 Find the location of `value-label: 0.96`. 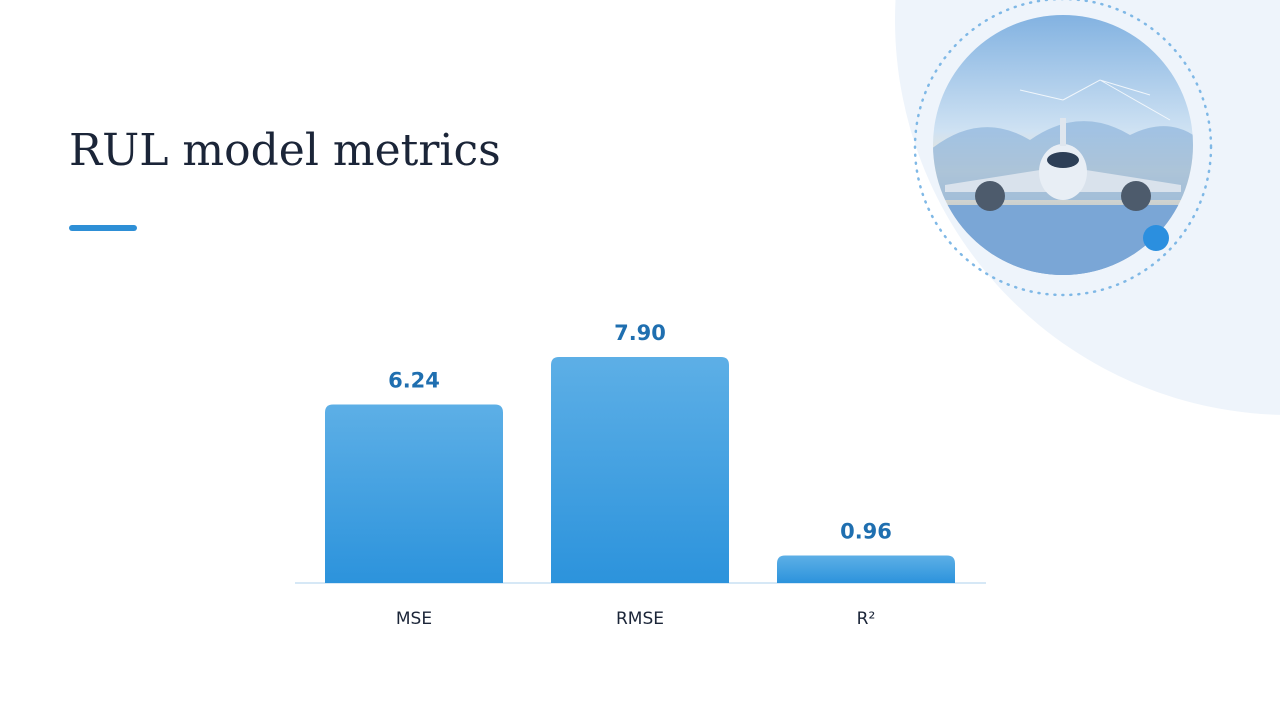

value-label: 0.96 is located at coordinates (866, 532).